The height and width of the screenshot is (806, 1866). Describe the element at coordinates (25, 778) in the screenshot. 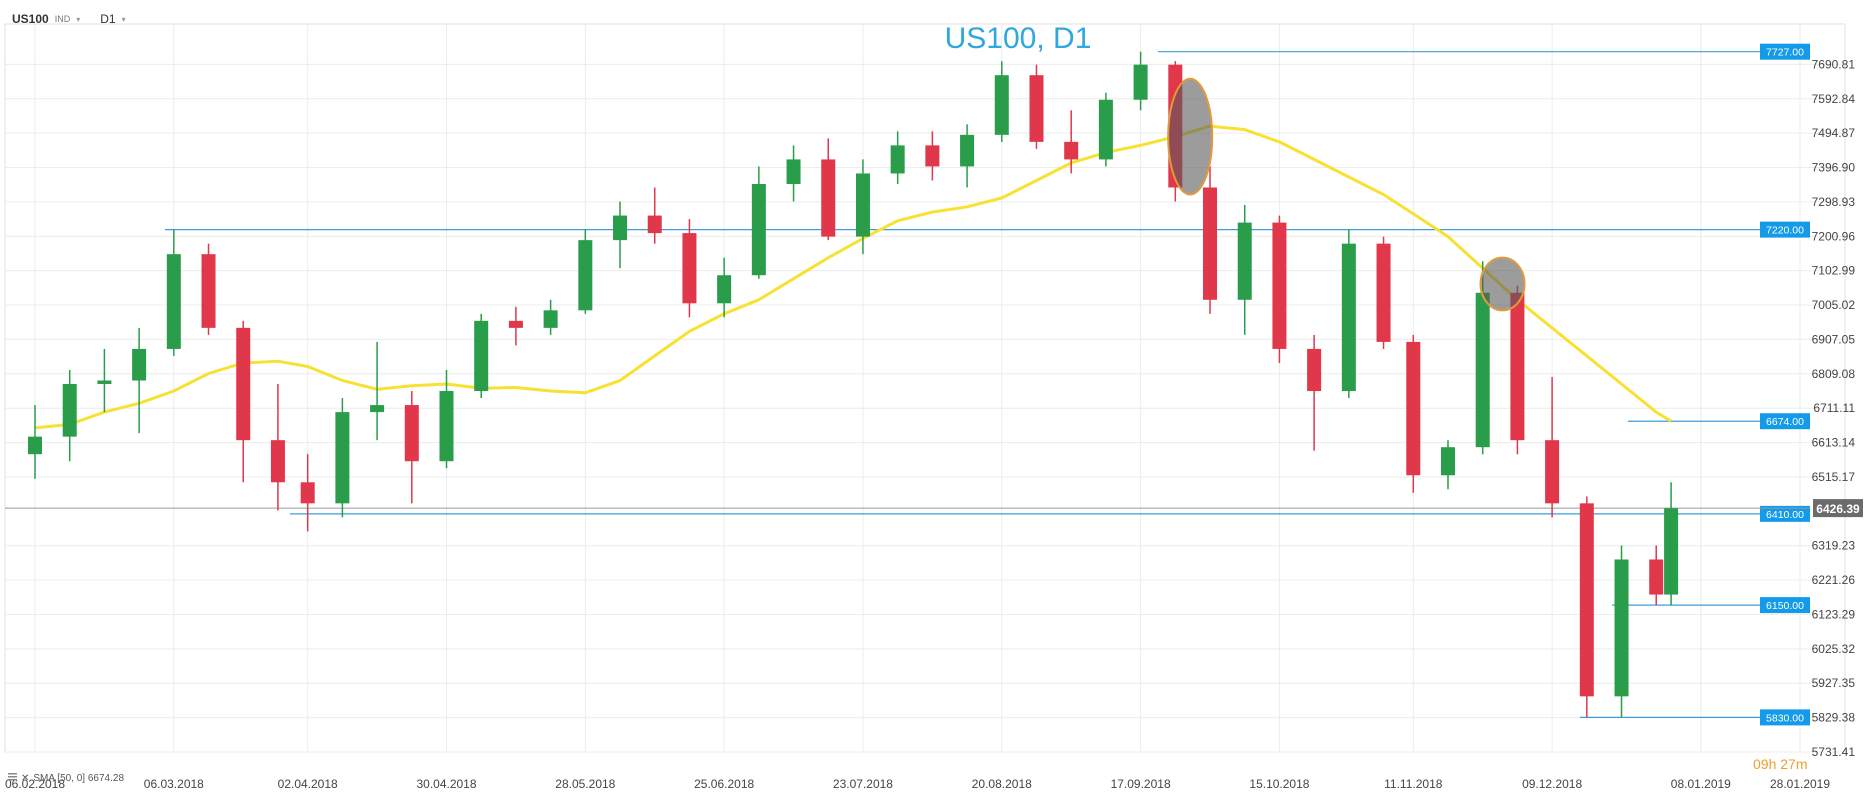

I see `close-icon: ✕` at that location.